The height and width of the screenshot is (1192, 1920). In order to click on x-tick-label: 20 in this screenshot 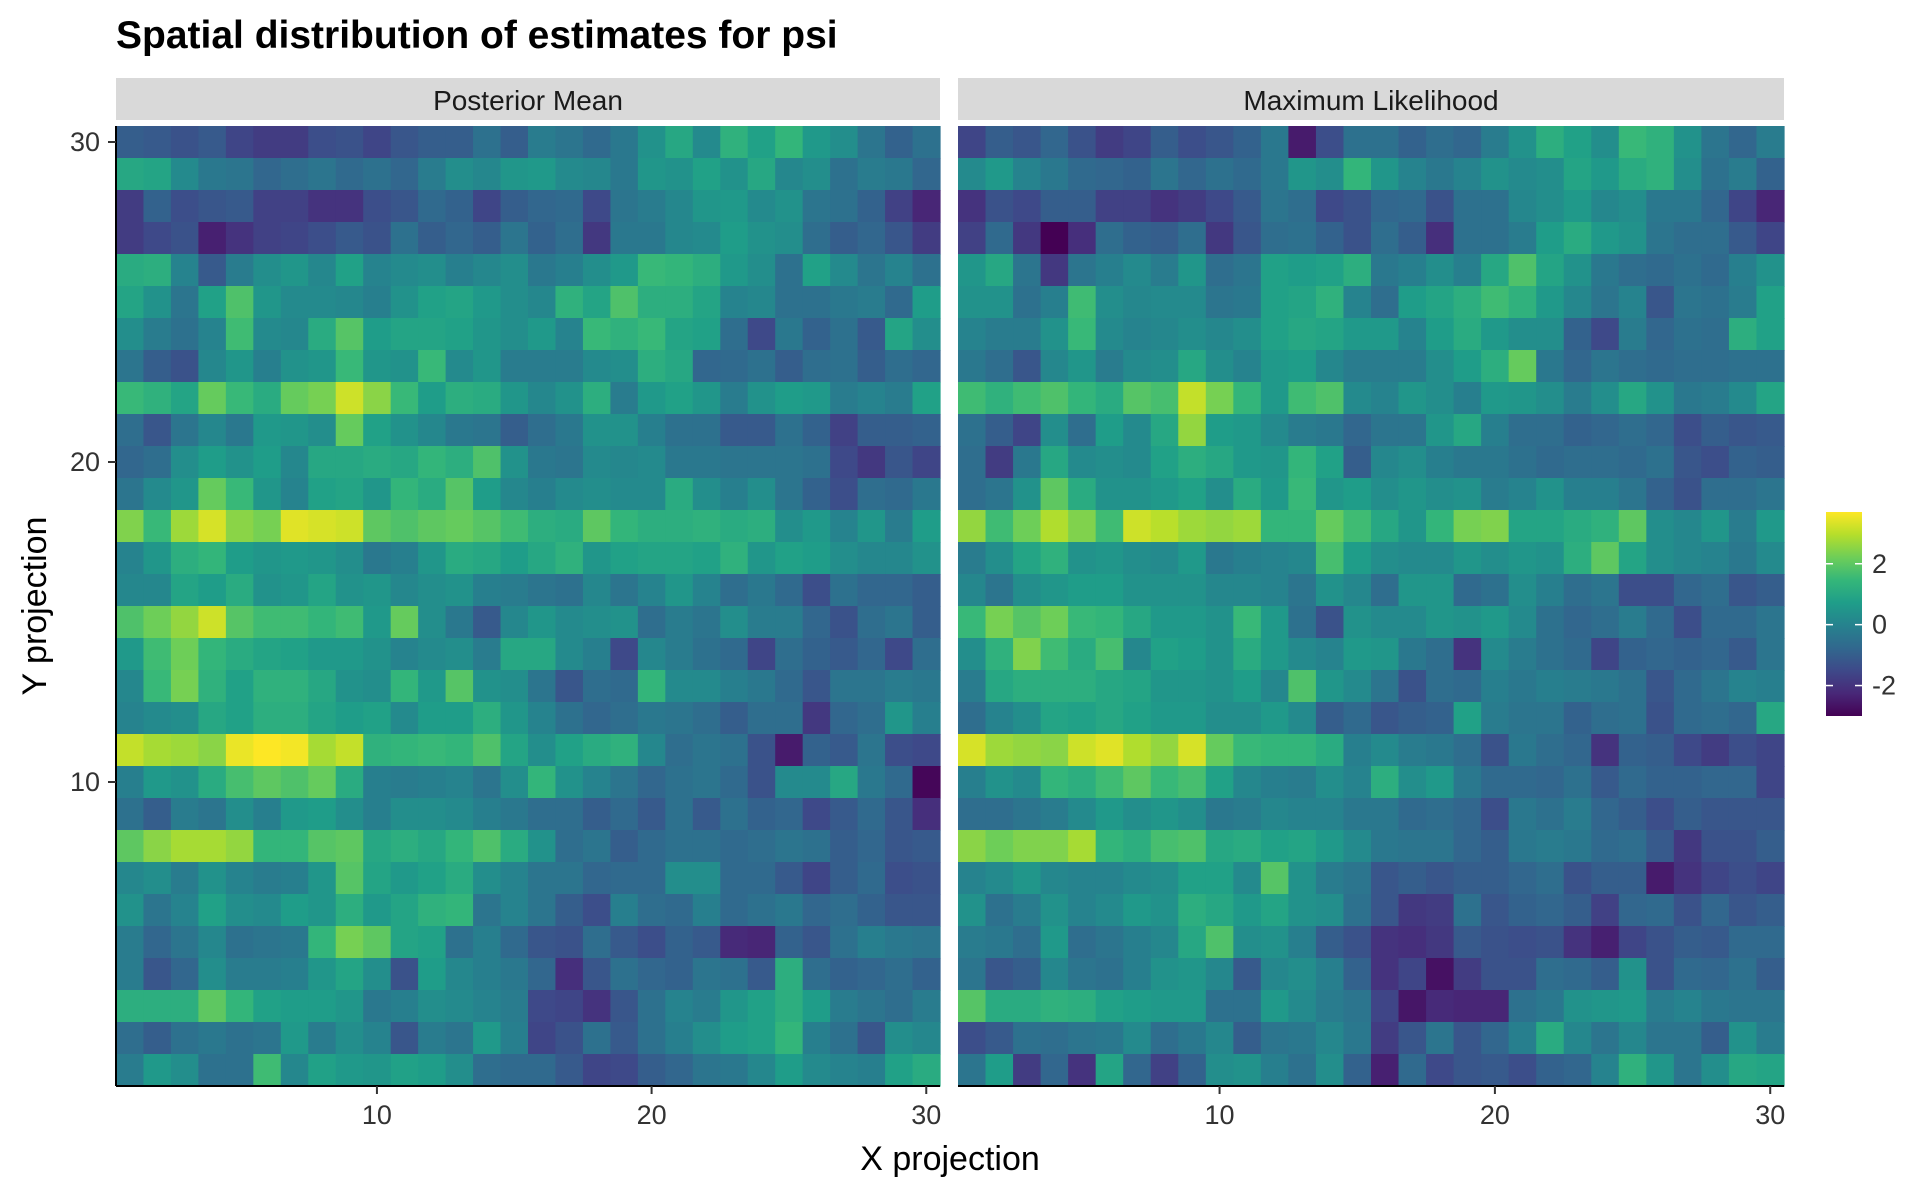, I will do `click(1495, 1115)`.